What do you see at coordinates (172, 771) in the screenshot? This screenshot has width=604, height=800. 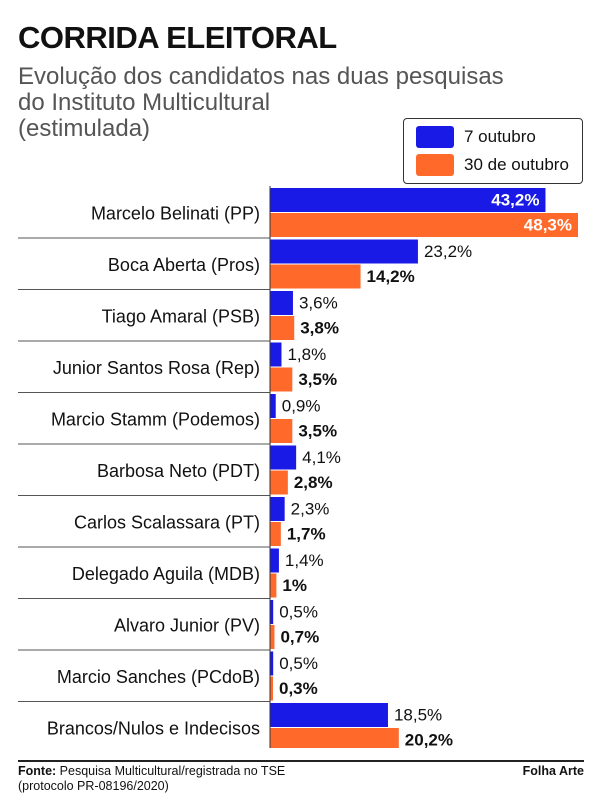 I see `source-line1: Pesquisa Multicultural/registrada no TSE` at bounding box center [172, 771].